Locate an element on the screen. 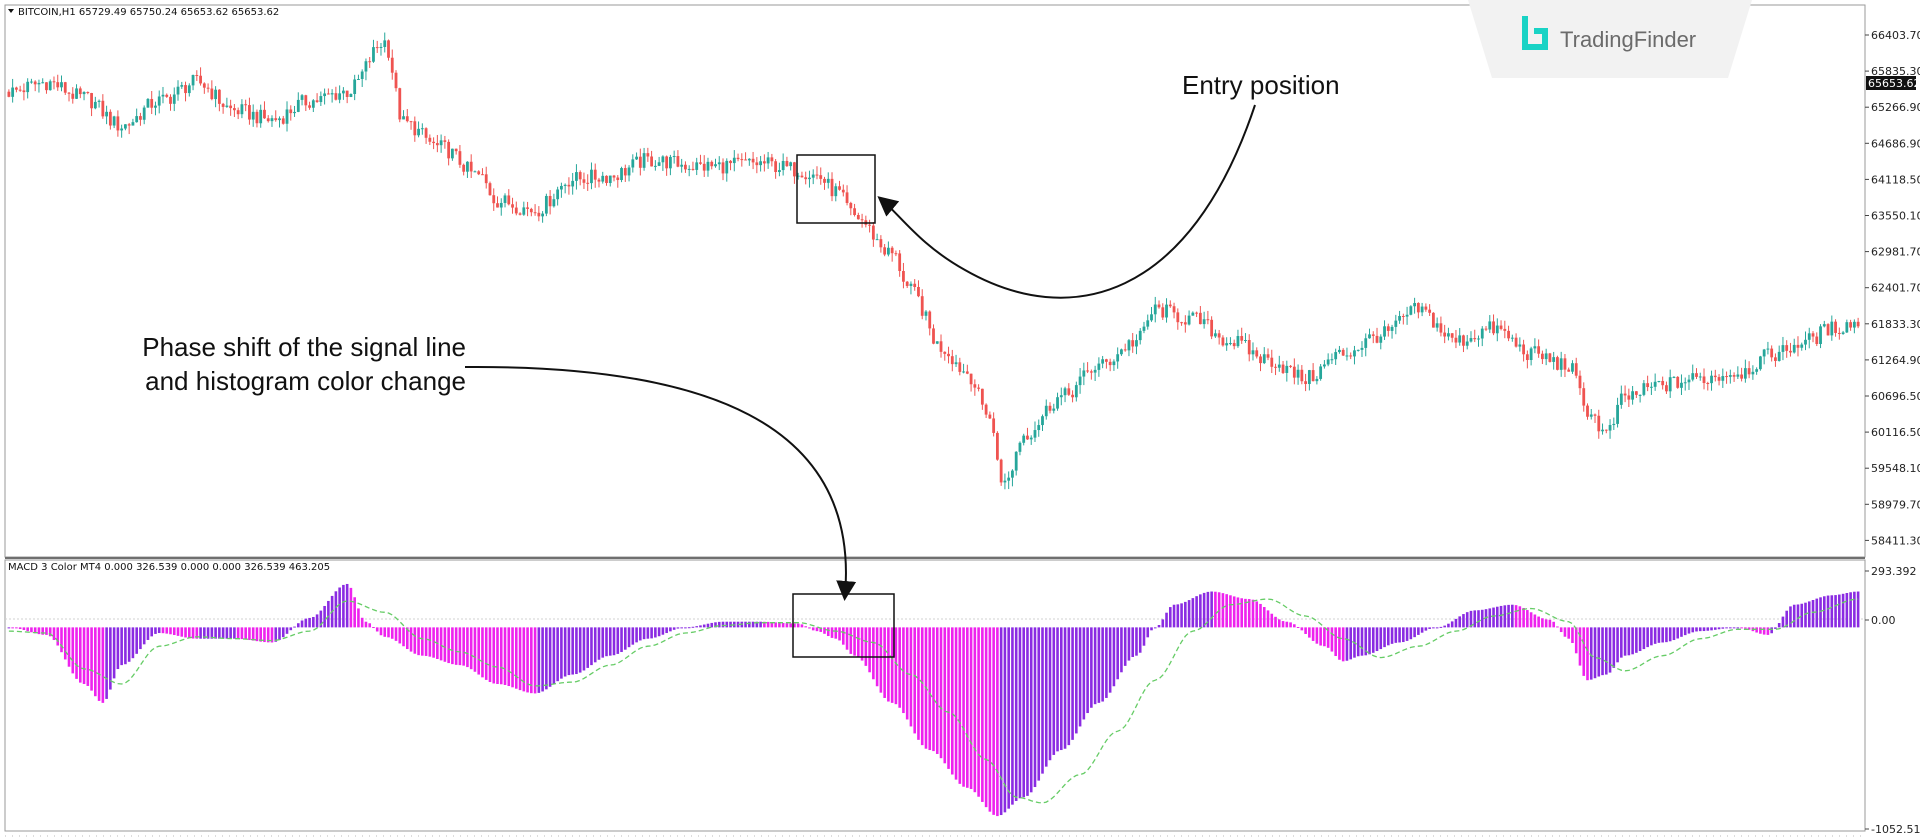  brand-badge: TradingFinder is located at coordinates (1610, 39).